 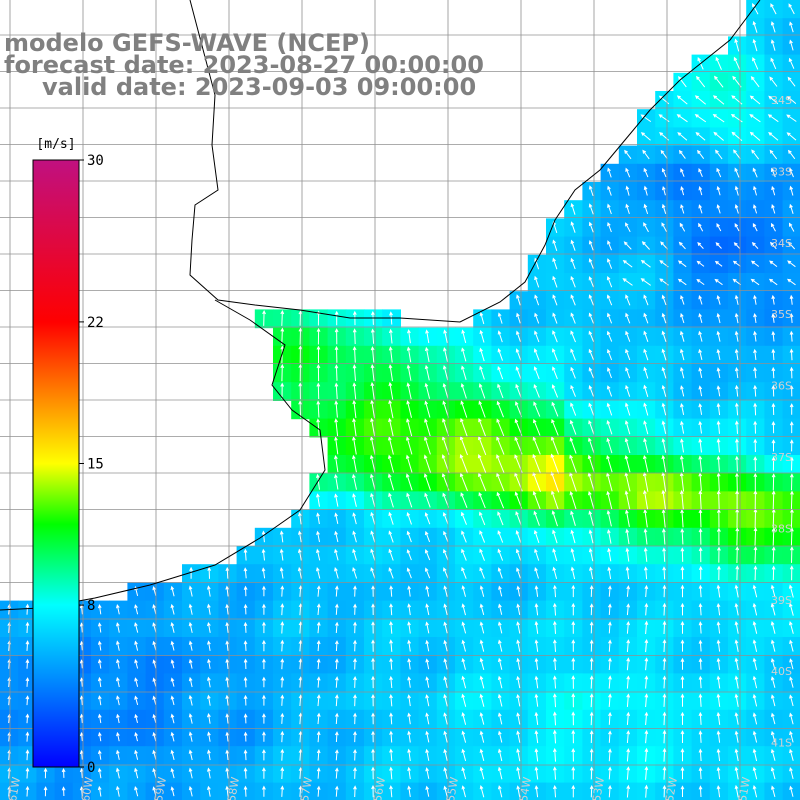 What do you see at coordinates (781, 671) in the screenshot?
I see `latitude-label: 40S` at bounding box center [781, 671].